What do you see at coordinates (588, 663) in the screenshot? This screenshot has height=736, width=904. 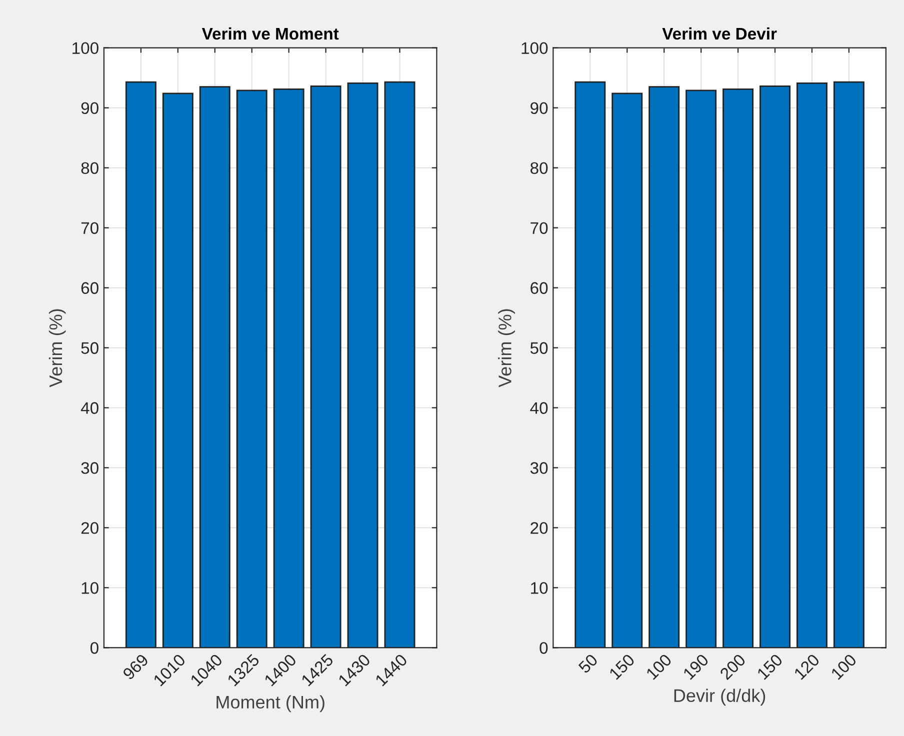 I see `x-tick-label: 50` at bounding box center [588, 663].